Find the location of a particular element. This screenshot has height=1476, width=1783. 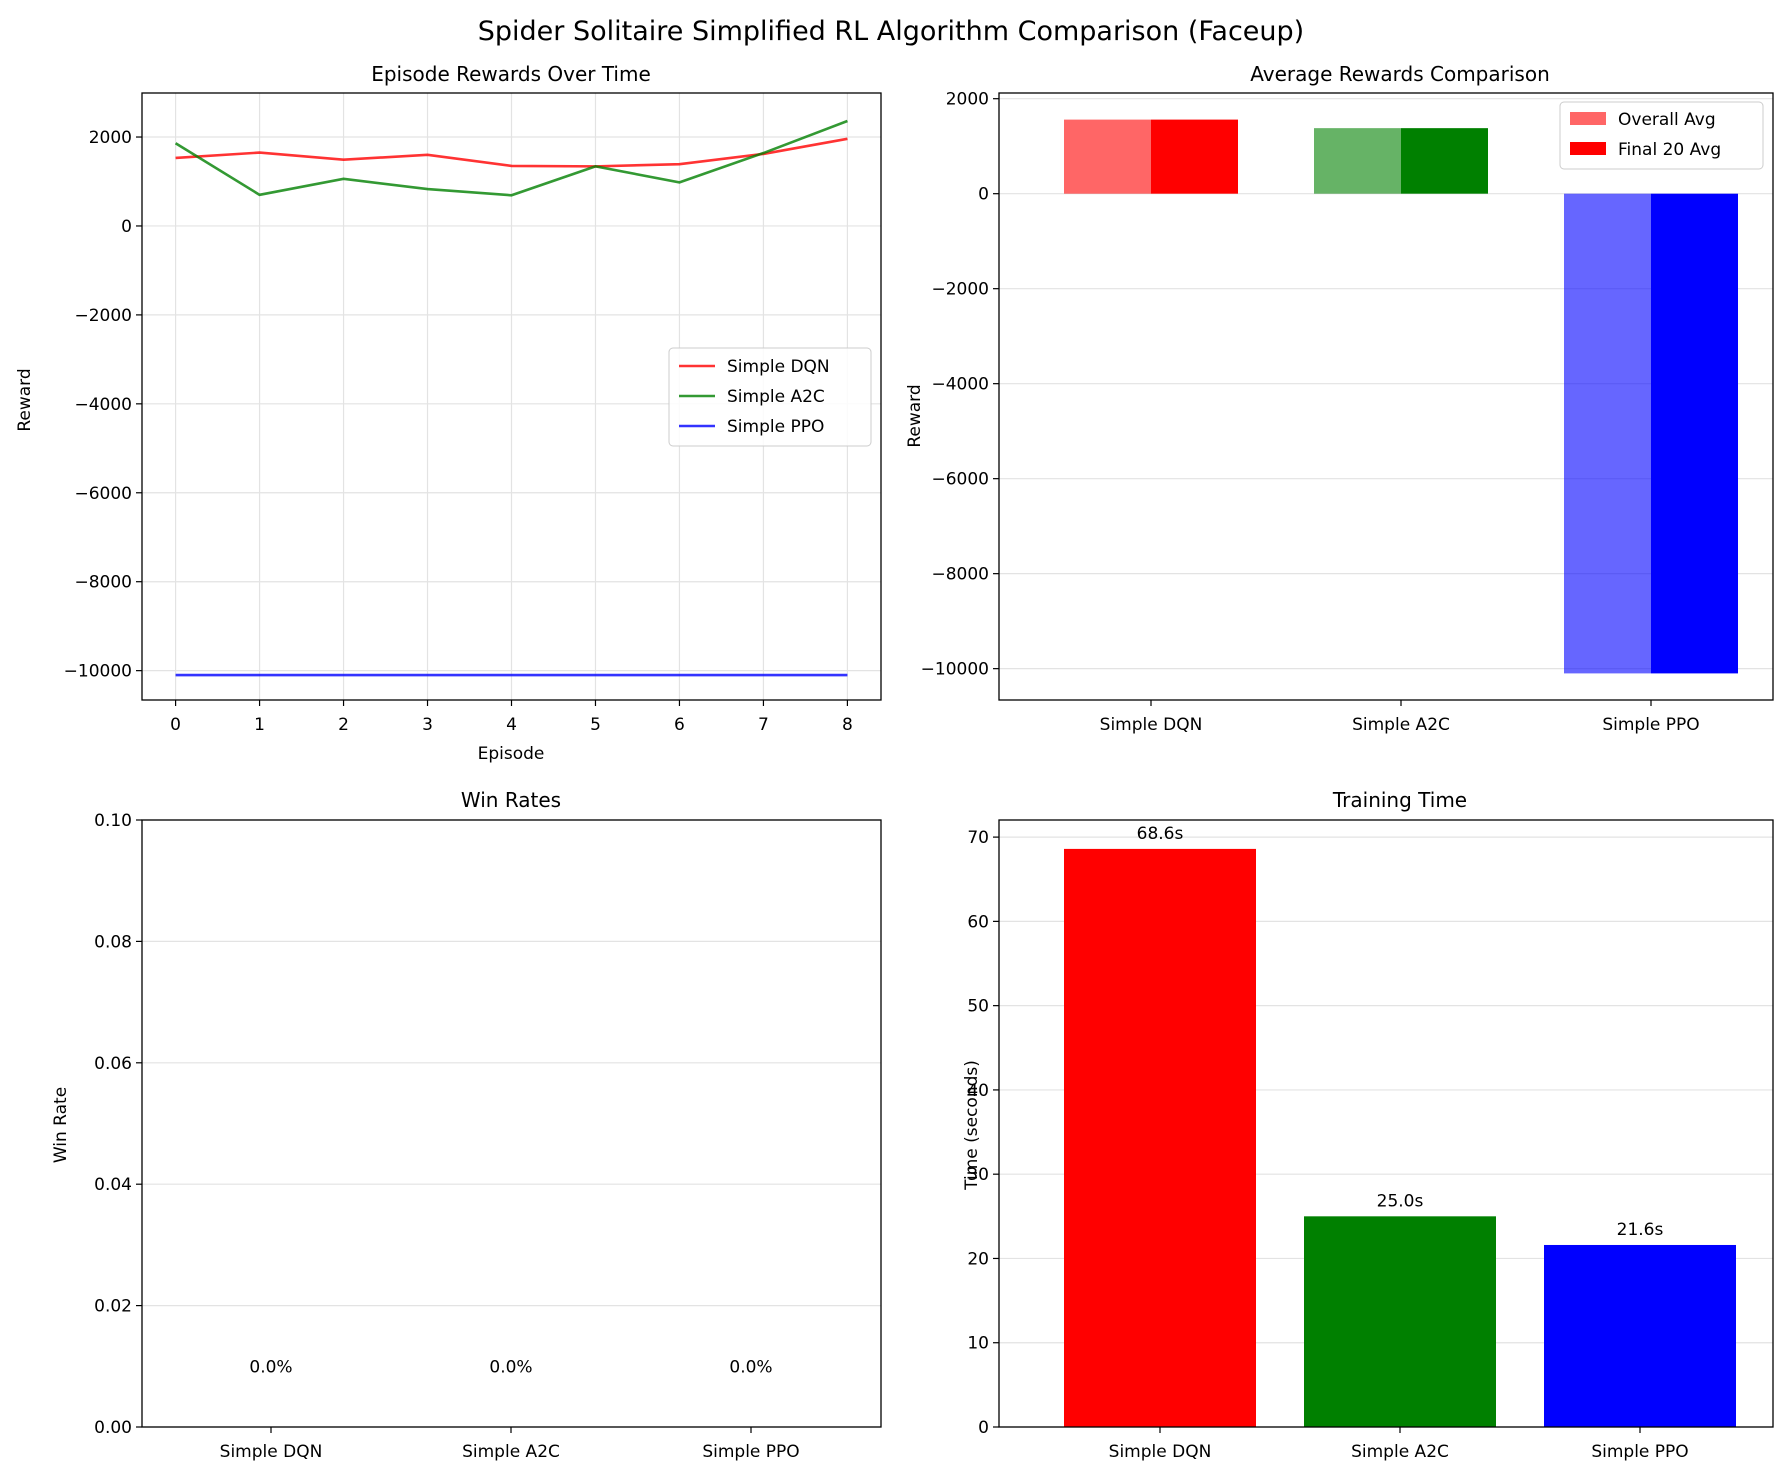

episode-rewards-xtick-label: 1 is located at coordinates (259, 725).